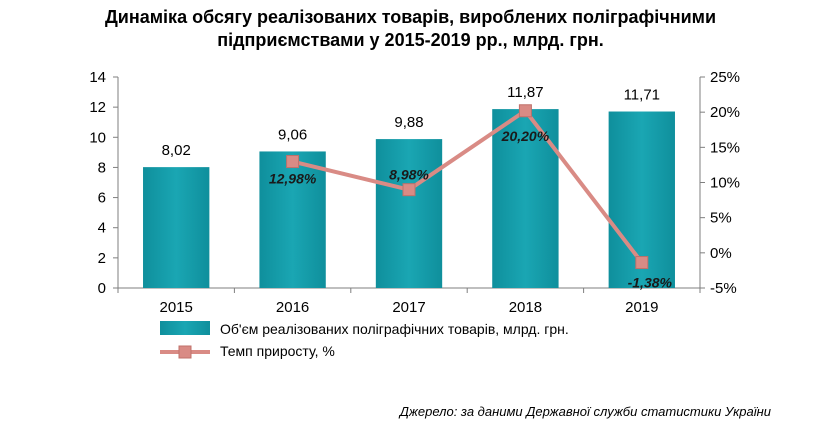 This screenshot has width=821, height=432. Describe the element at coordinates (650, 283) in the screenshot. I see `growth-value-label: -1,38%` at that location.